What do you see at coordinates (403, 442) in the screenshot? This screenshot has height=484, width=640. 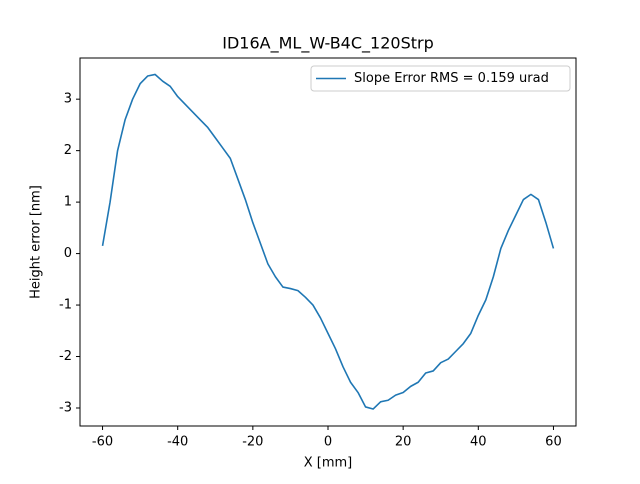 I see `x-tick-label: 20` at bounding box center [403, 442].